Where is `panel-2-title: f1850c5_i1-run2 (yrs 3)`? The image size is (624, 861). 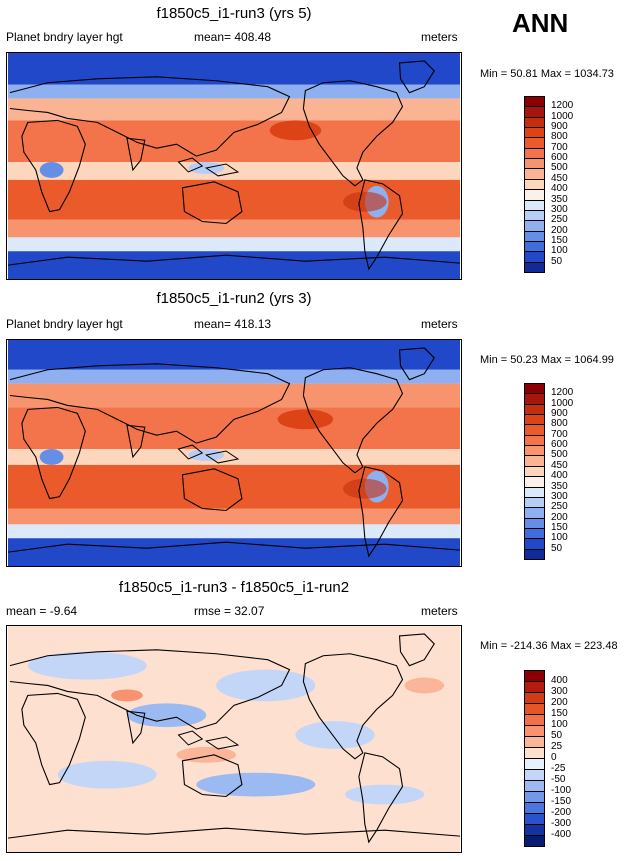 panel-2-title: f1850c5_i1-run2 (yrs 3) is located at coordinates (234, 298).